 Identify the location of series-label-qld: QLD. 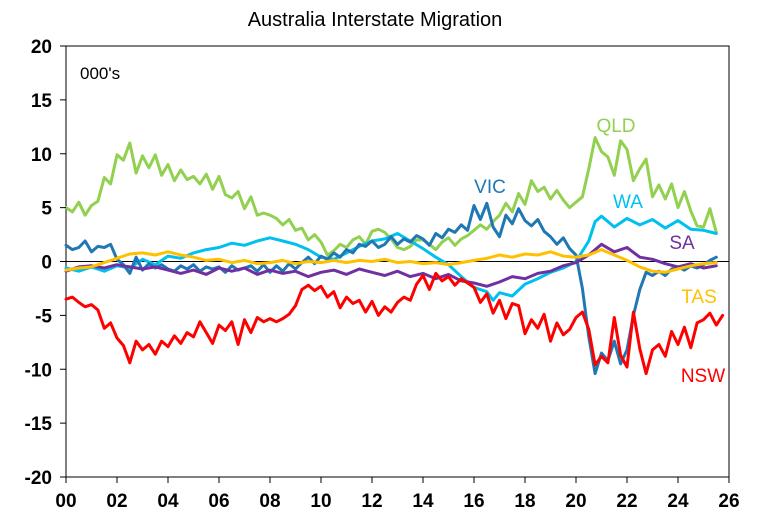
(615, 126).